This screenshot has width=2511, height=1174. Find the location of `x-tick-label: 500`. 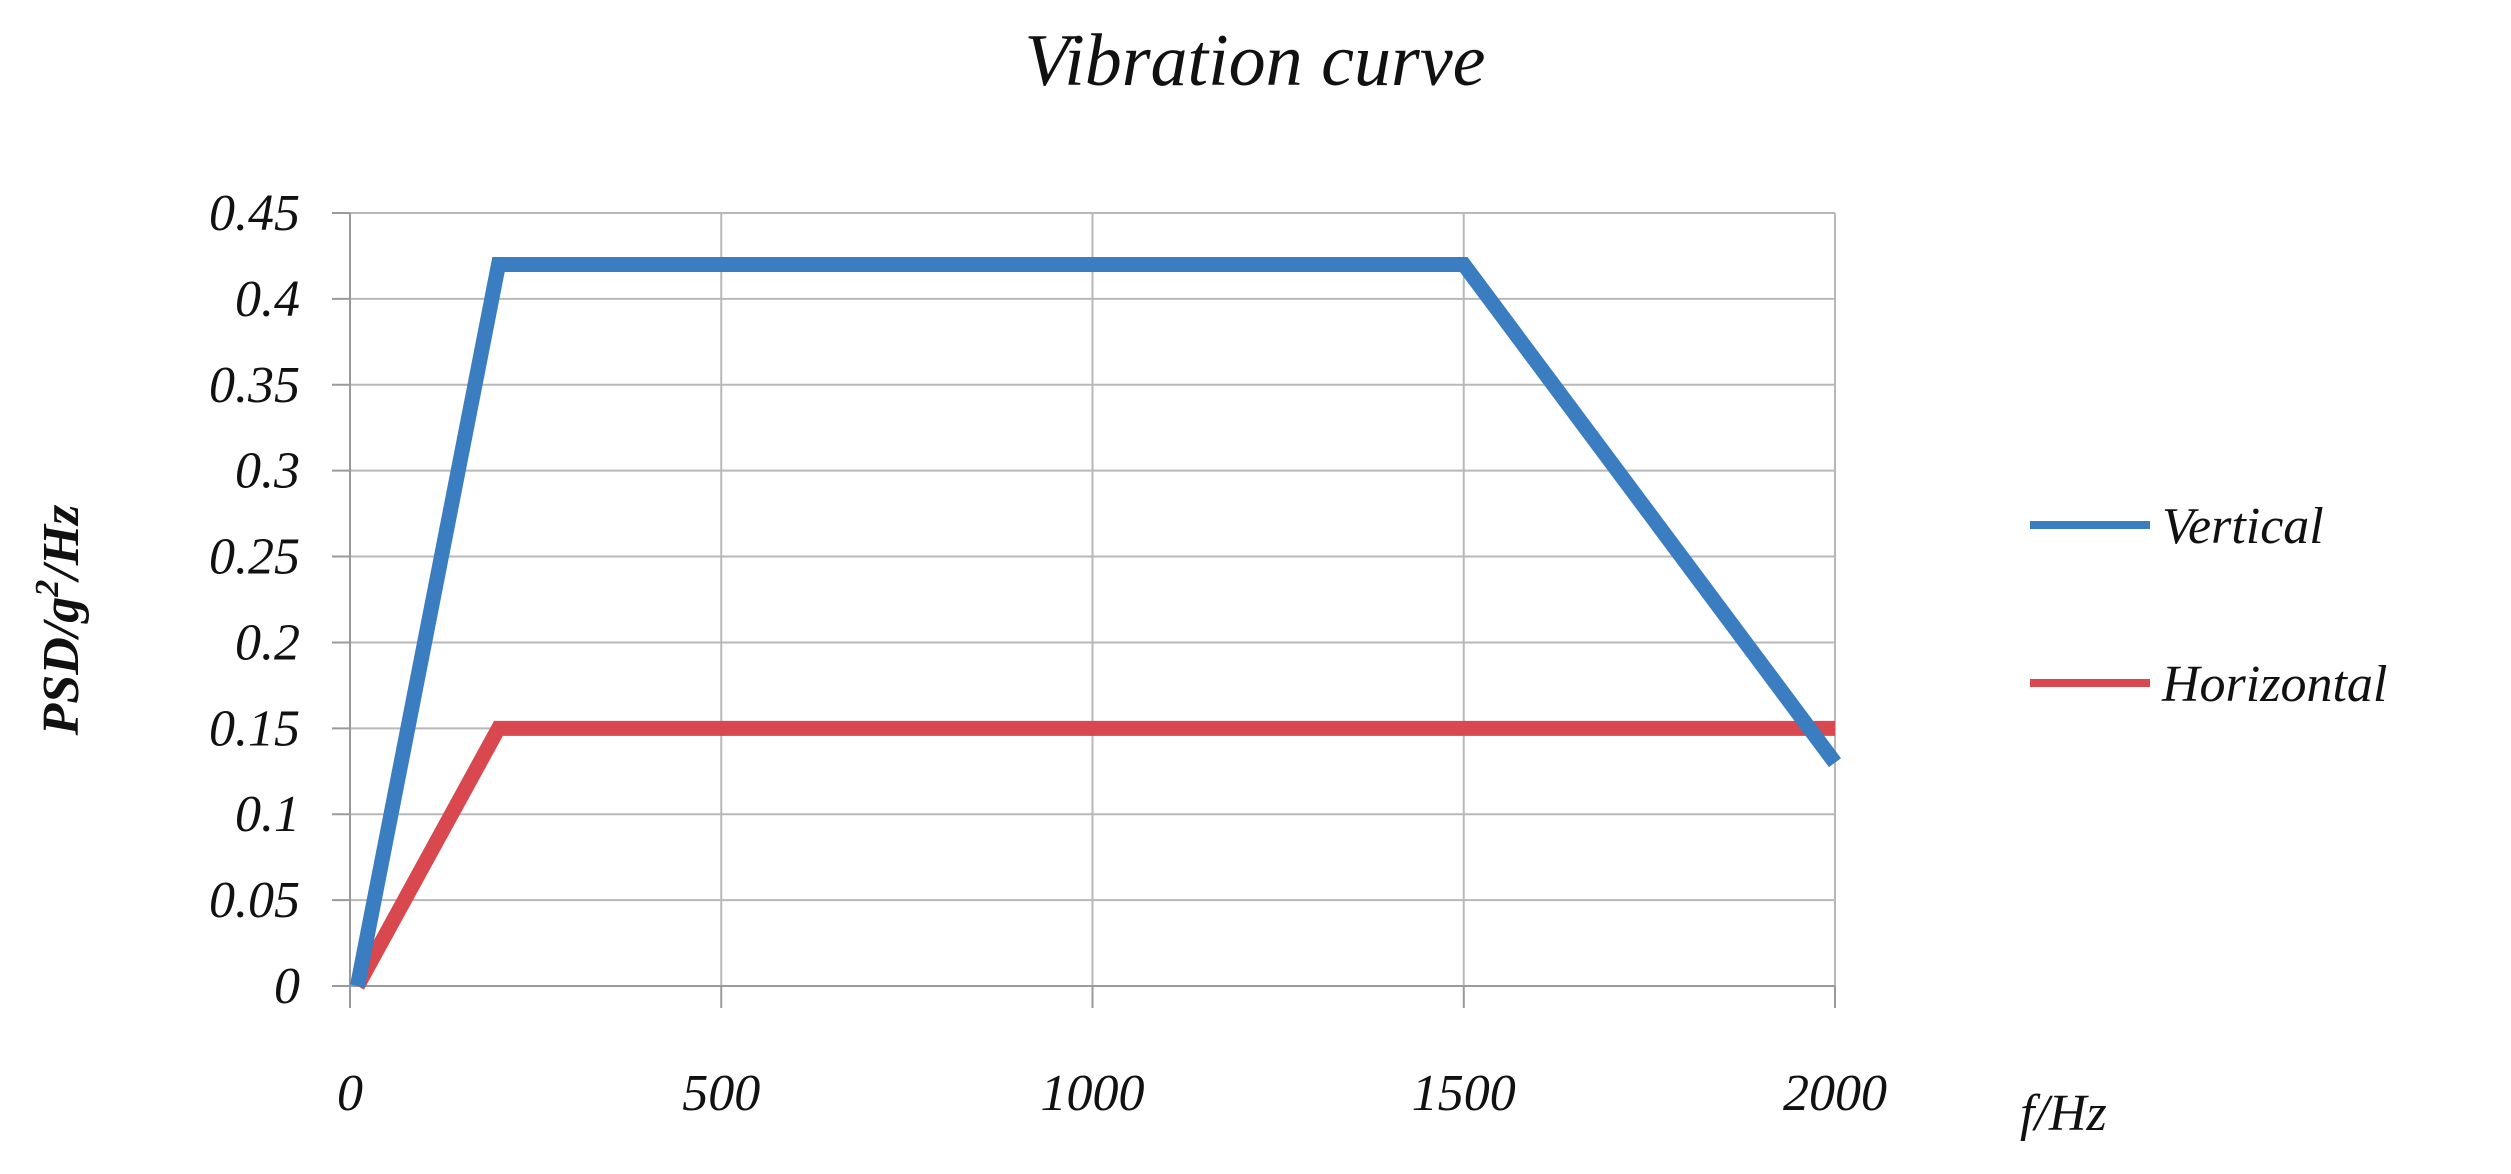

x-tick-label: 500 is located at coordinates (721, 1093).